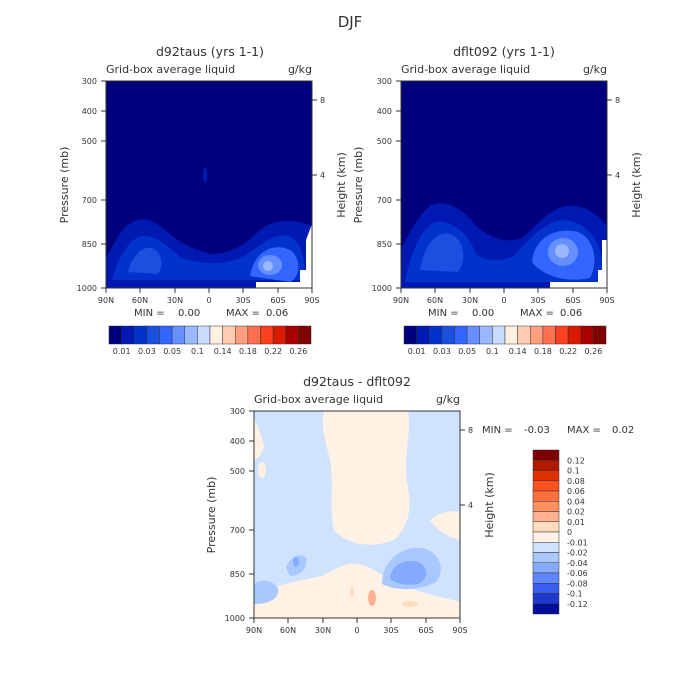 The image size is (700, 700). Describe the element at coordinates (483, 313) in the screenshot. I see `min-value: 0.00` at that location.